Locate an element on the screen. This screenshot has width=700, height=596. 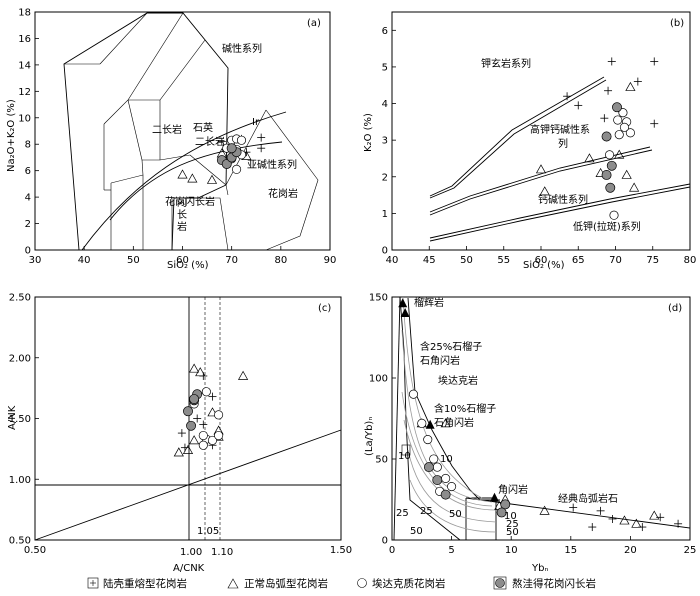
panel-d-ytick-2: 100 is located at coordinates (378, 379).